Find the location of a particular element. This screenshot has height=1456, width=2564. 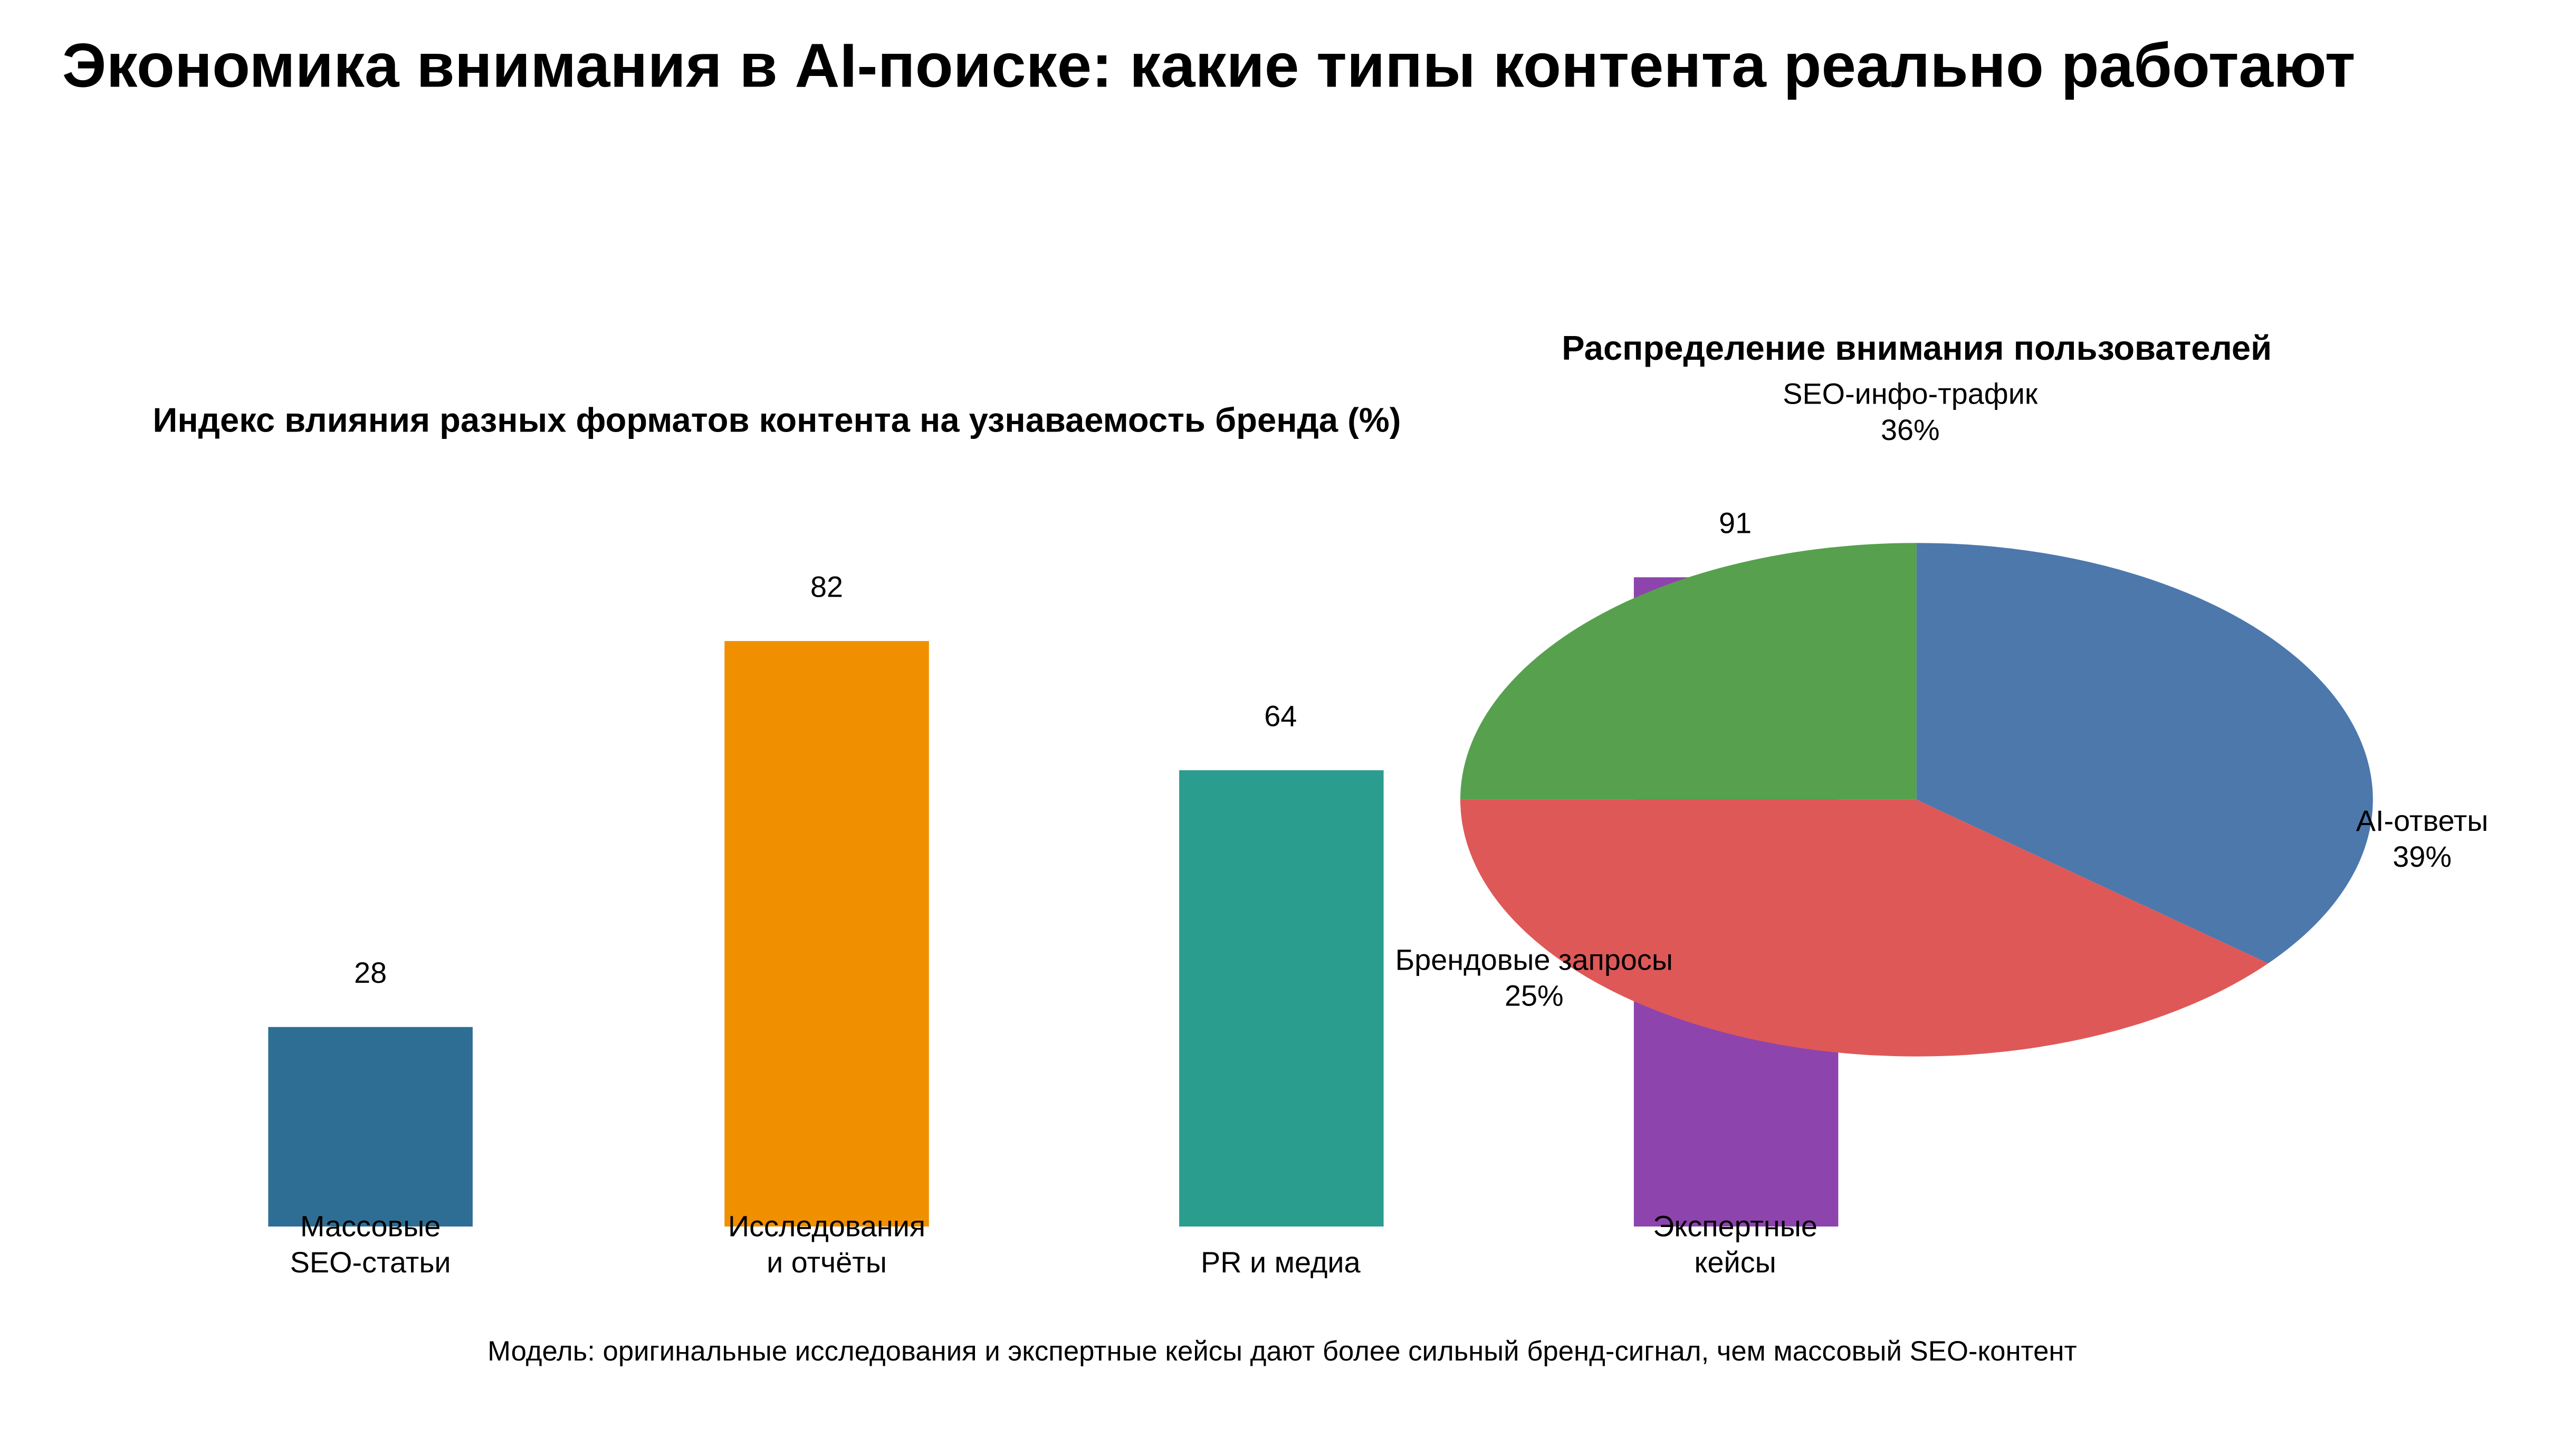

pie-label-brand-queries: Брендовые запросы 25% is located at coordinates (1534, 979).